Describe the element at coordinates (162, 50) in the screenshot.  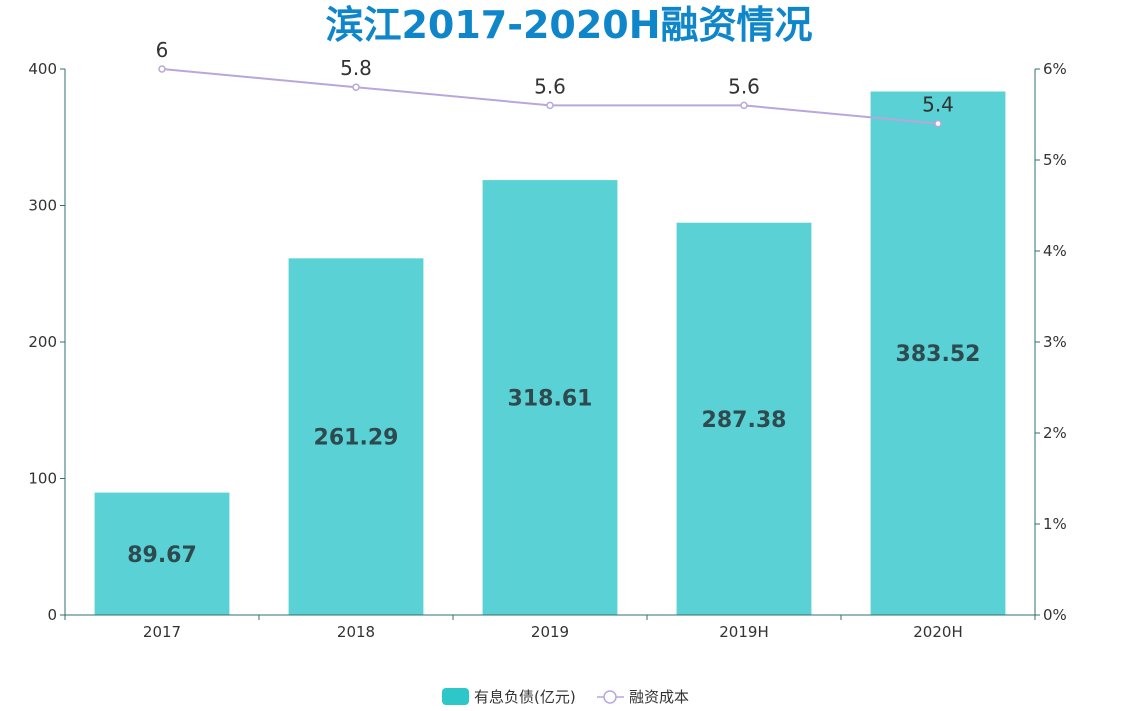
I see `line-label: 6` at that location.